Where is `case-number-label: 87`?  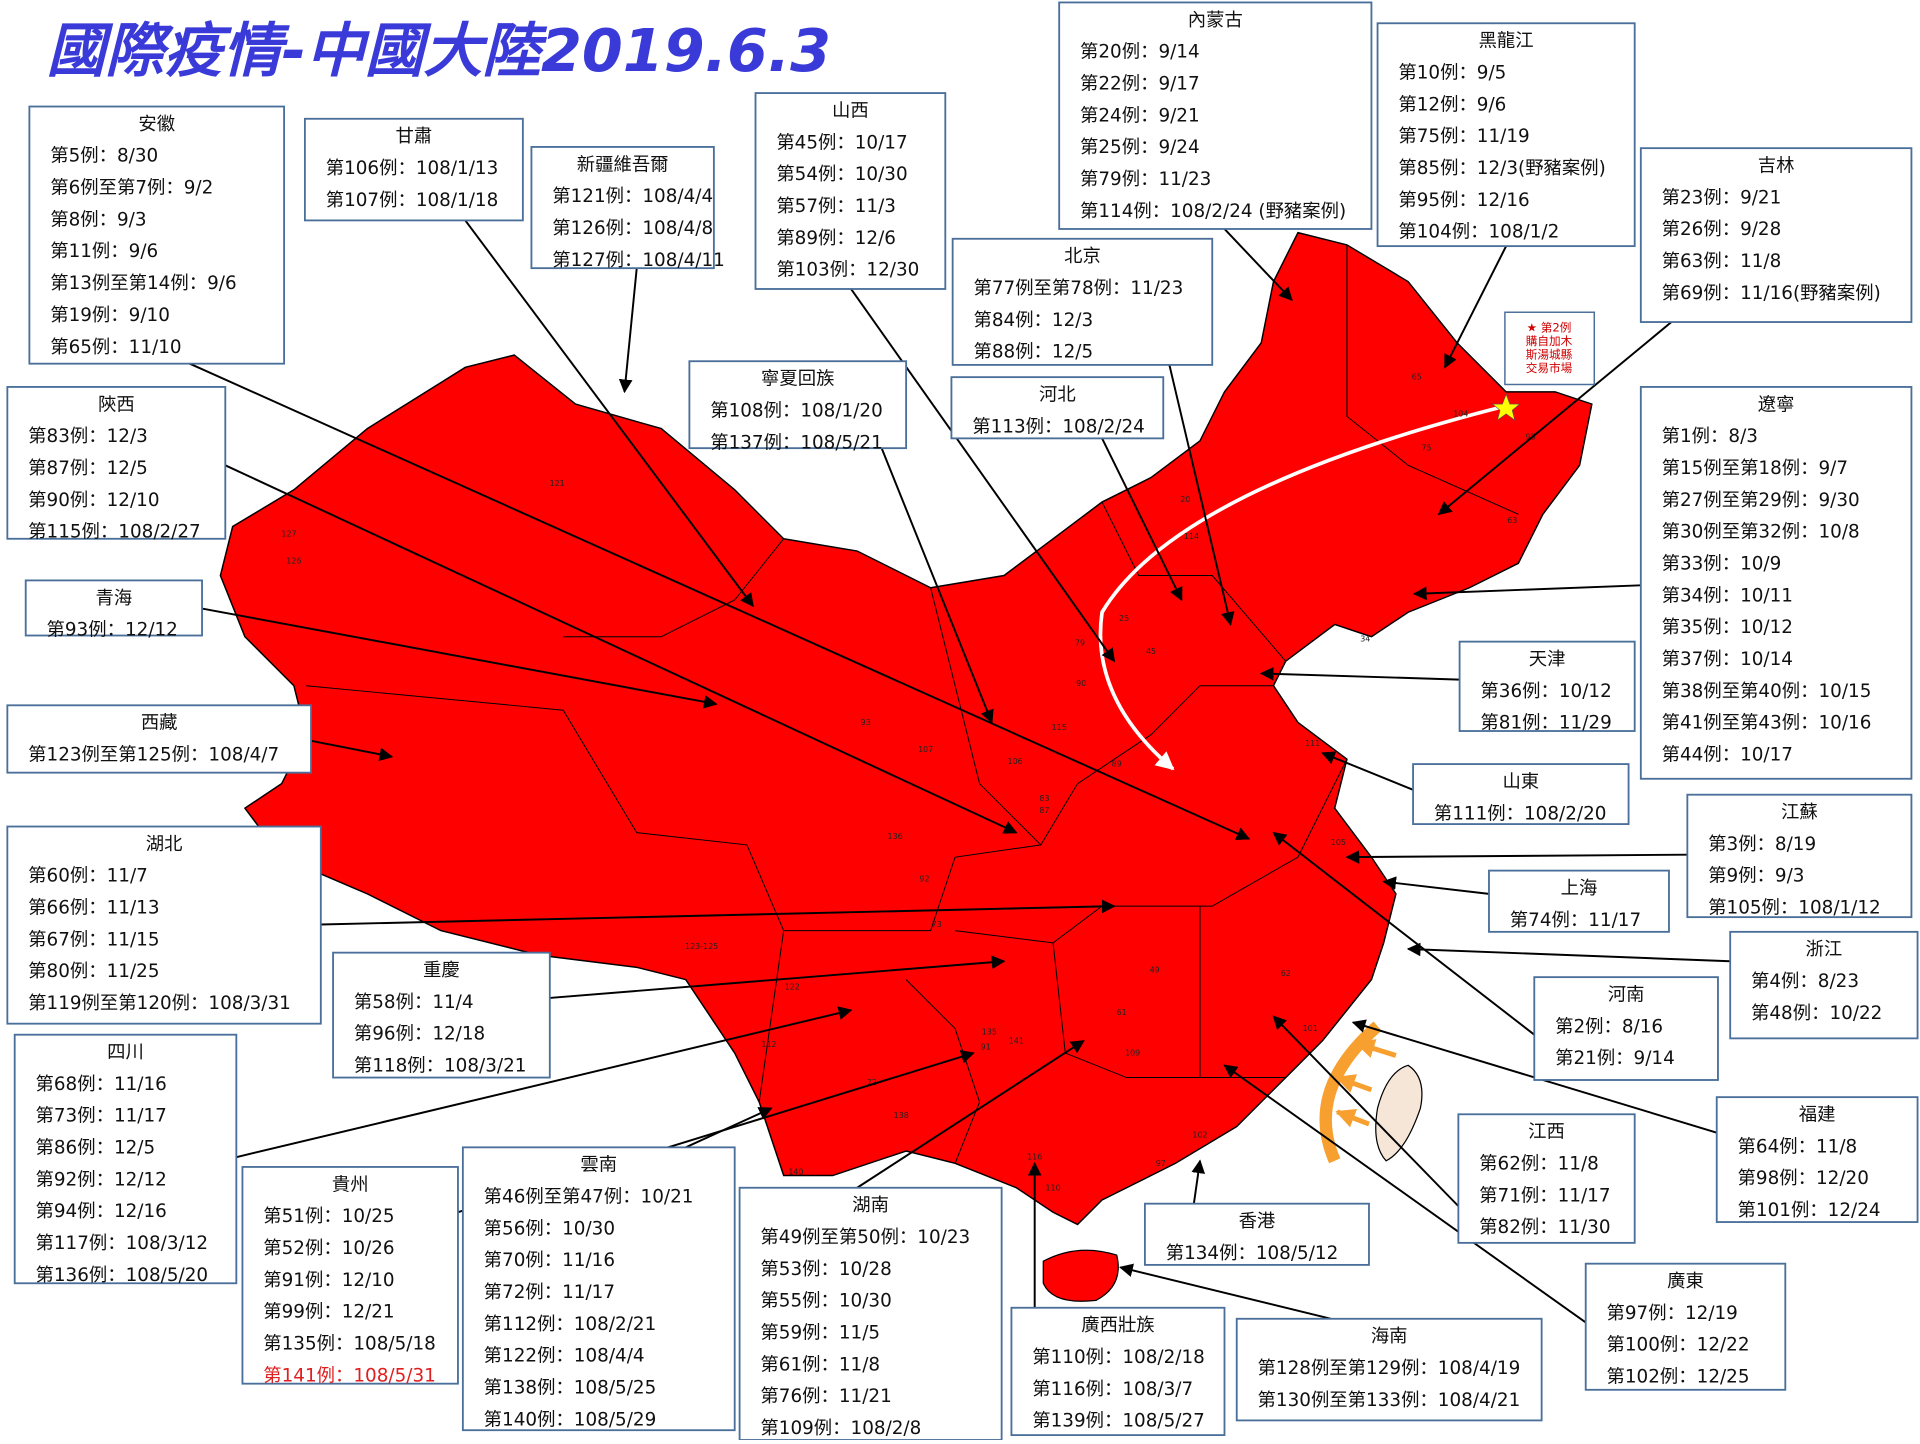 case-number-label: 87 is located at coordinates (1044, 810).